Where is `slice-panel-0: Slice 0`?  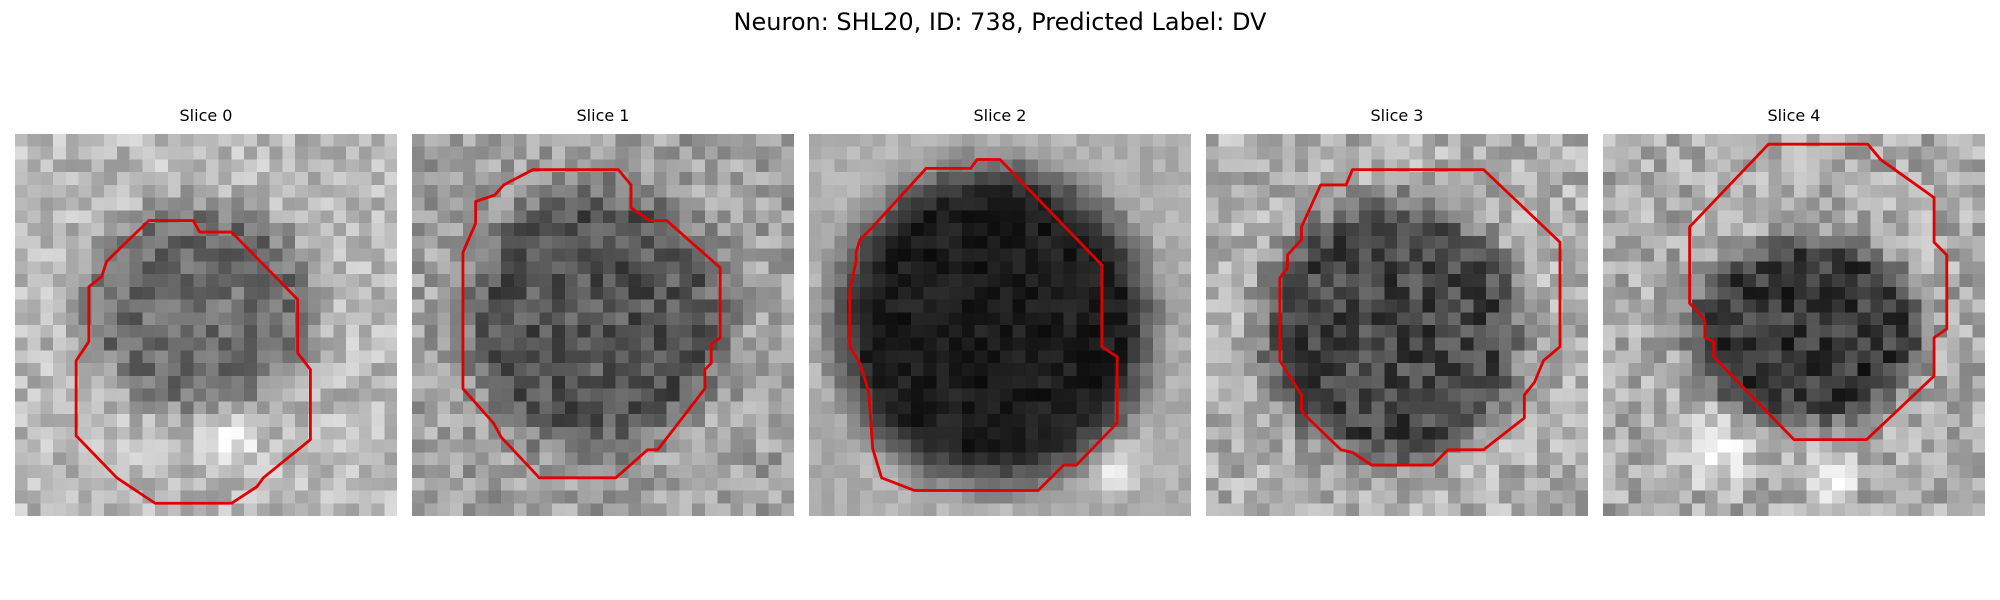
slice-panel-0: Slice 0 is located at coordinates (206, 311).